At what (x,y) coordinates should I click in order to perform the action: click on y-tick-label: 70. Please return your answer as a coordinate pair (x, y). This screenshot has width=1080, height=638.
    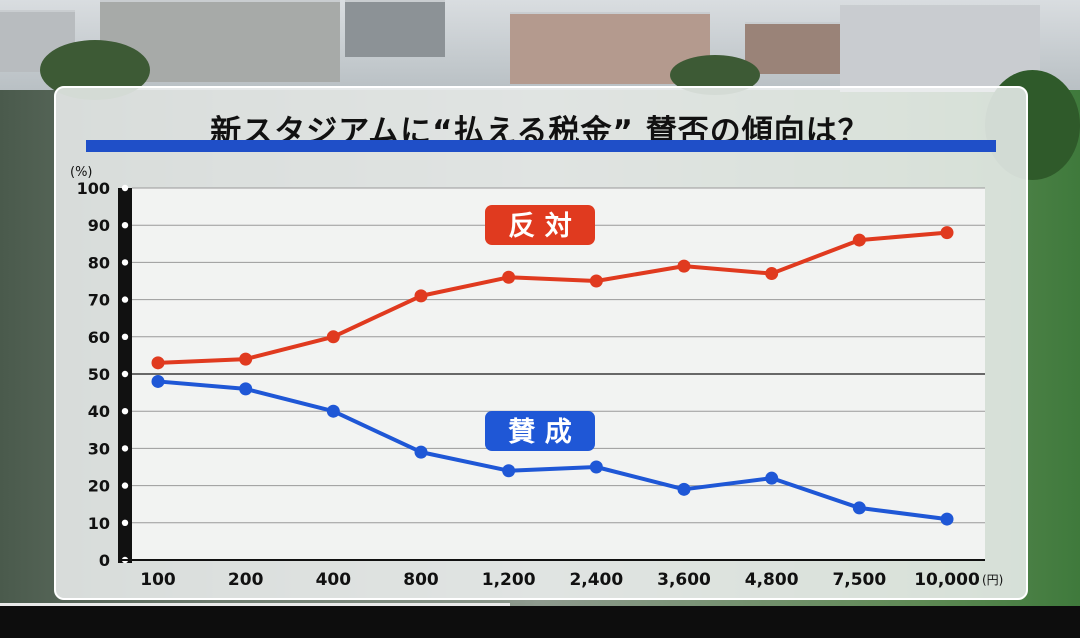
    Looking at the image, I should click on (99, 300).